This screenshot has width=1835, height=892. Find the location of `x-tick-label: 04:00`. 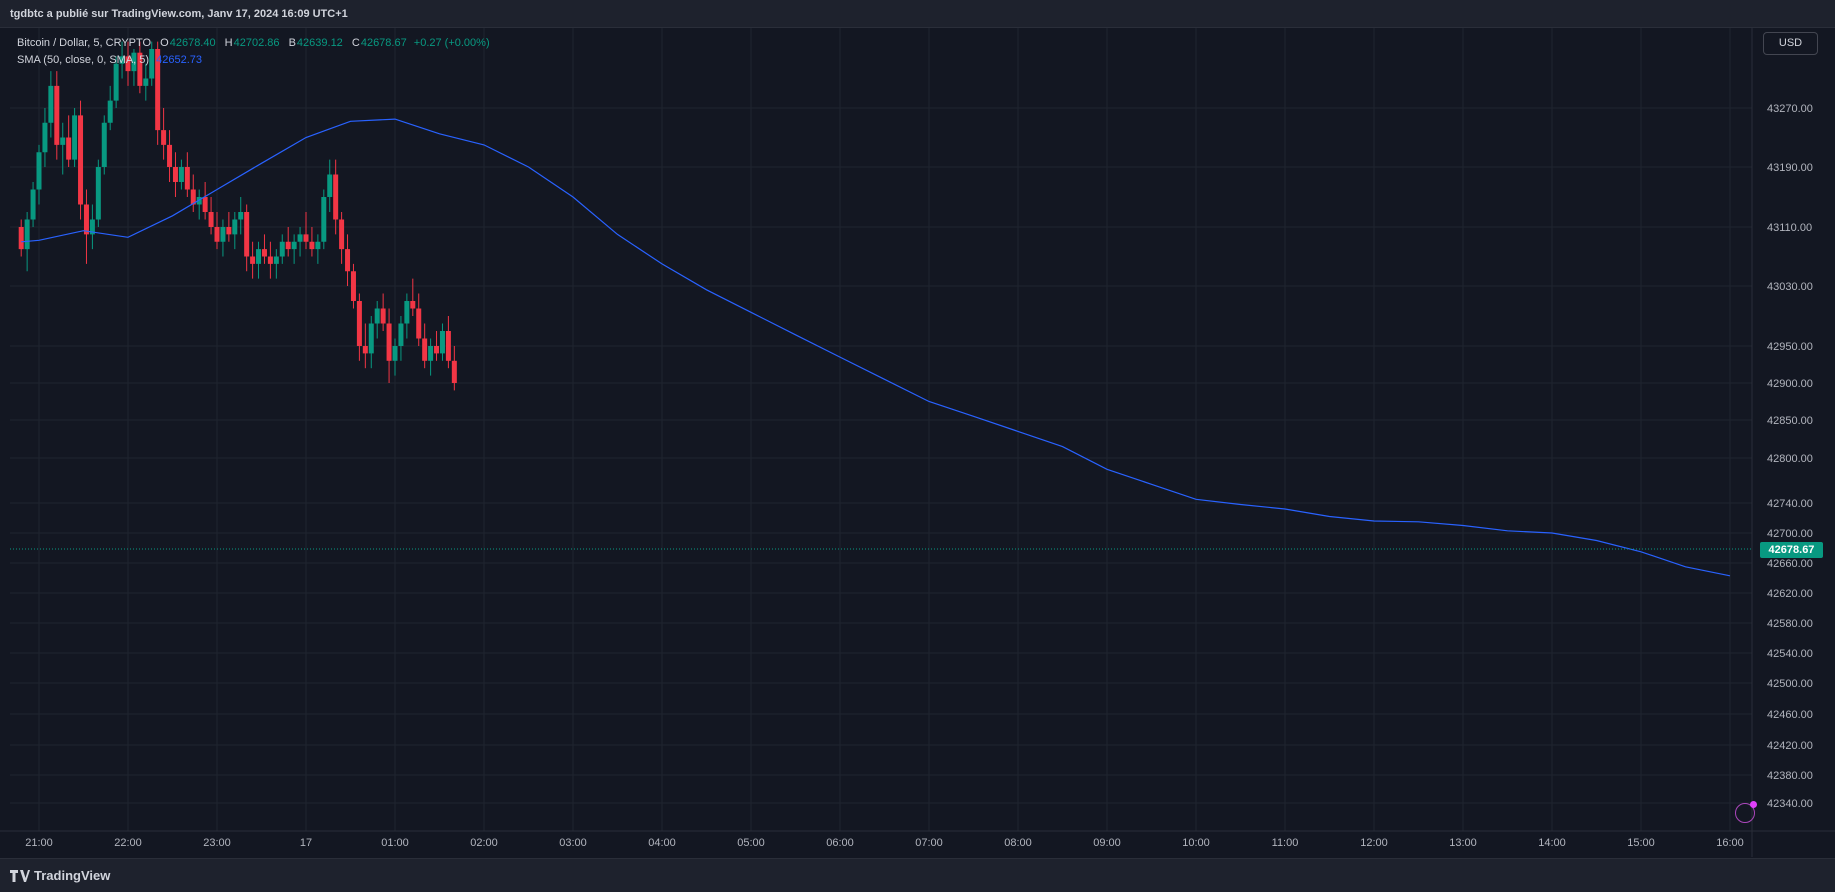

x-tick-label: 04:00 is located at coordinates (662, 843).